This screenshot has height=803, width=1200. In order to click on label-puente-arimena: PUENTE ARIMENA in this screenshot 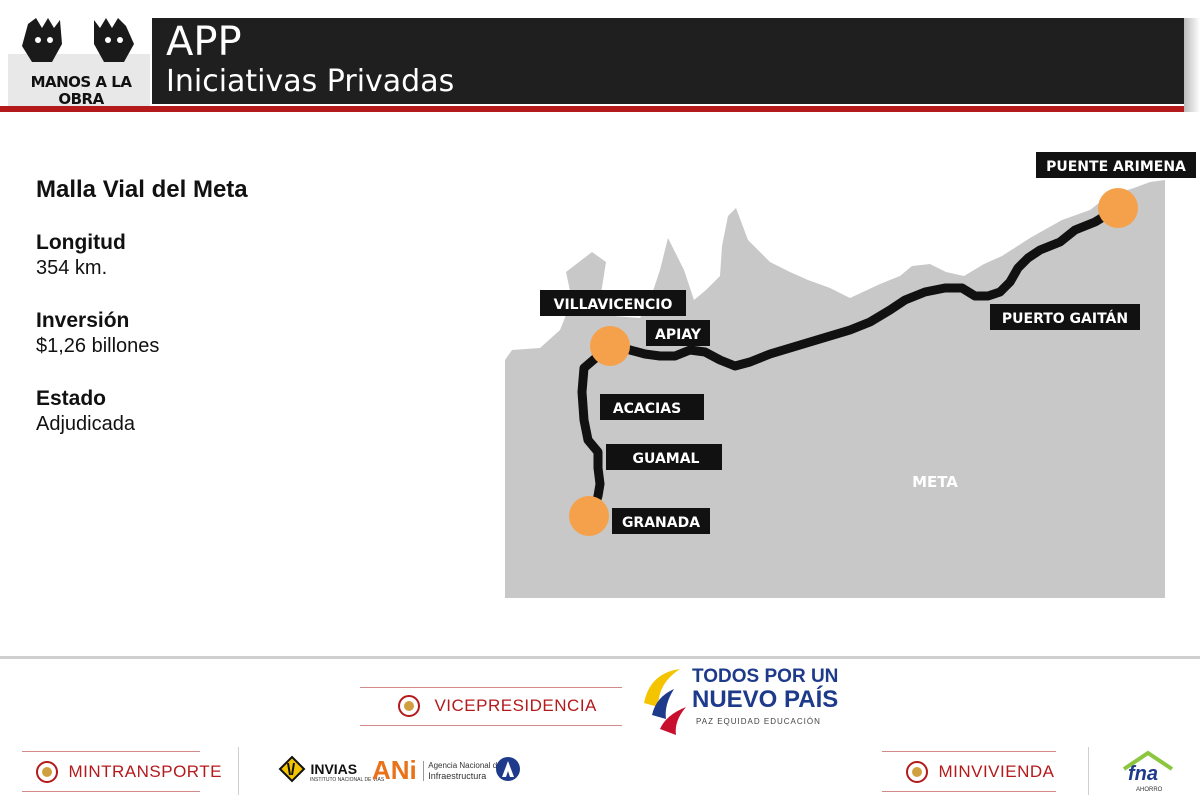, I will do `click(1116, 167)`.